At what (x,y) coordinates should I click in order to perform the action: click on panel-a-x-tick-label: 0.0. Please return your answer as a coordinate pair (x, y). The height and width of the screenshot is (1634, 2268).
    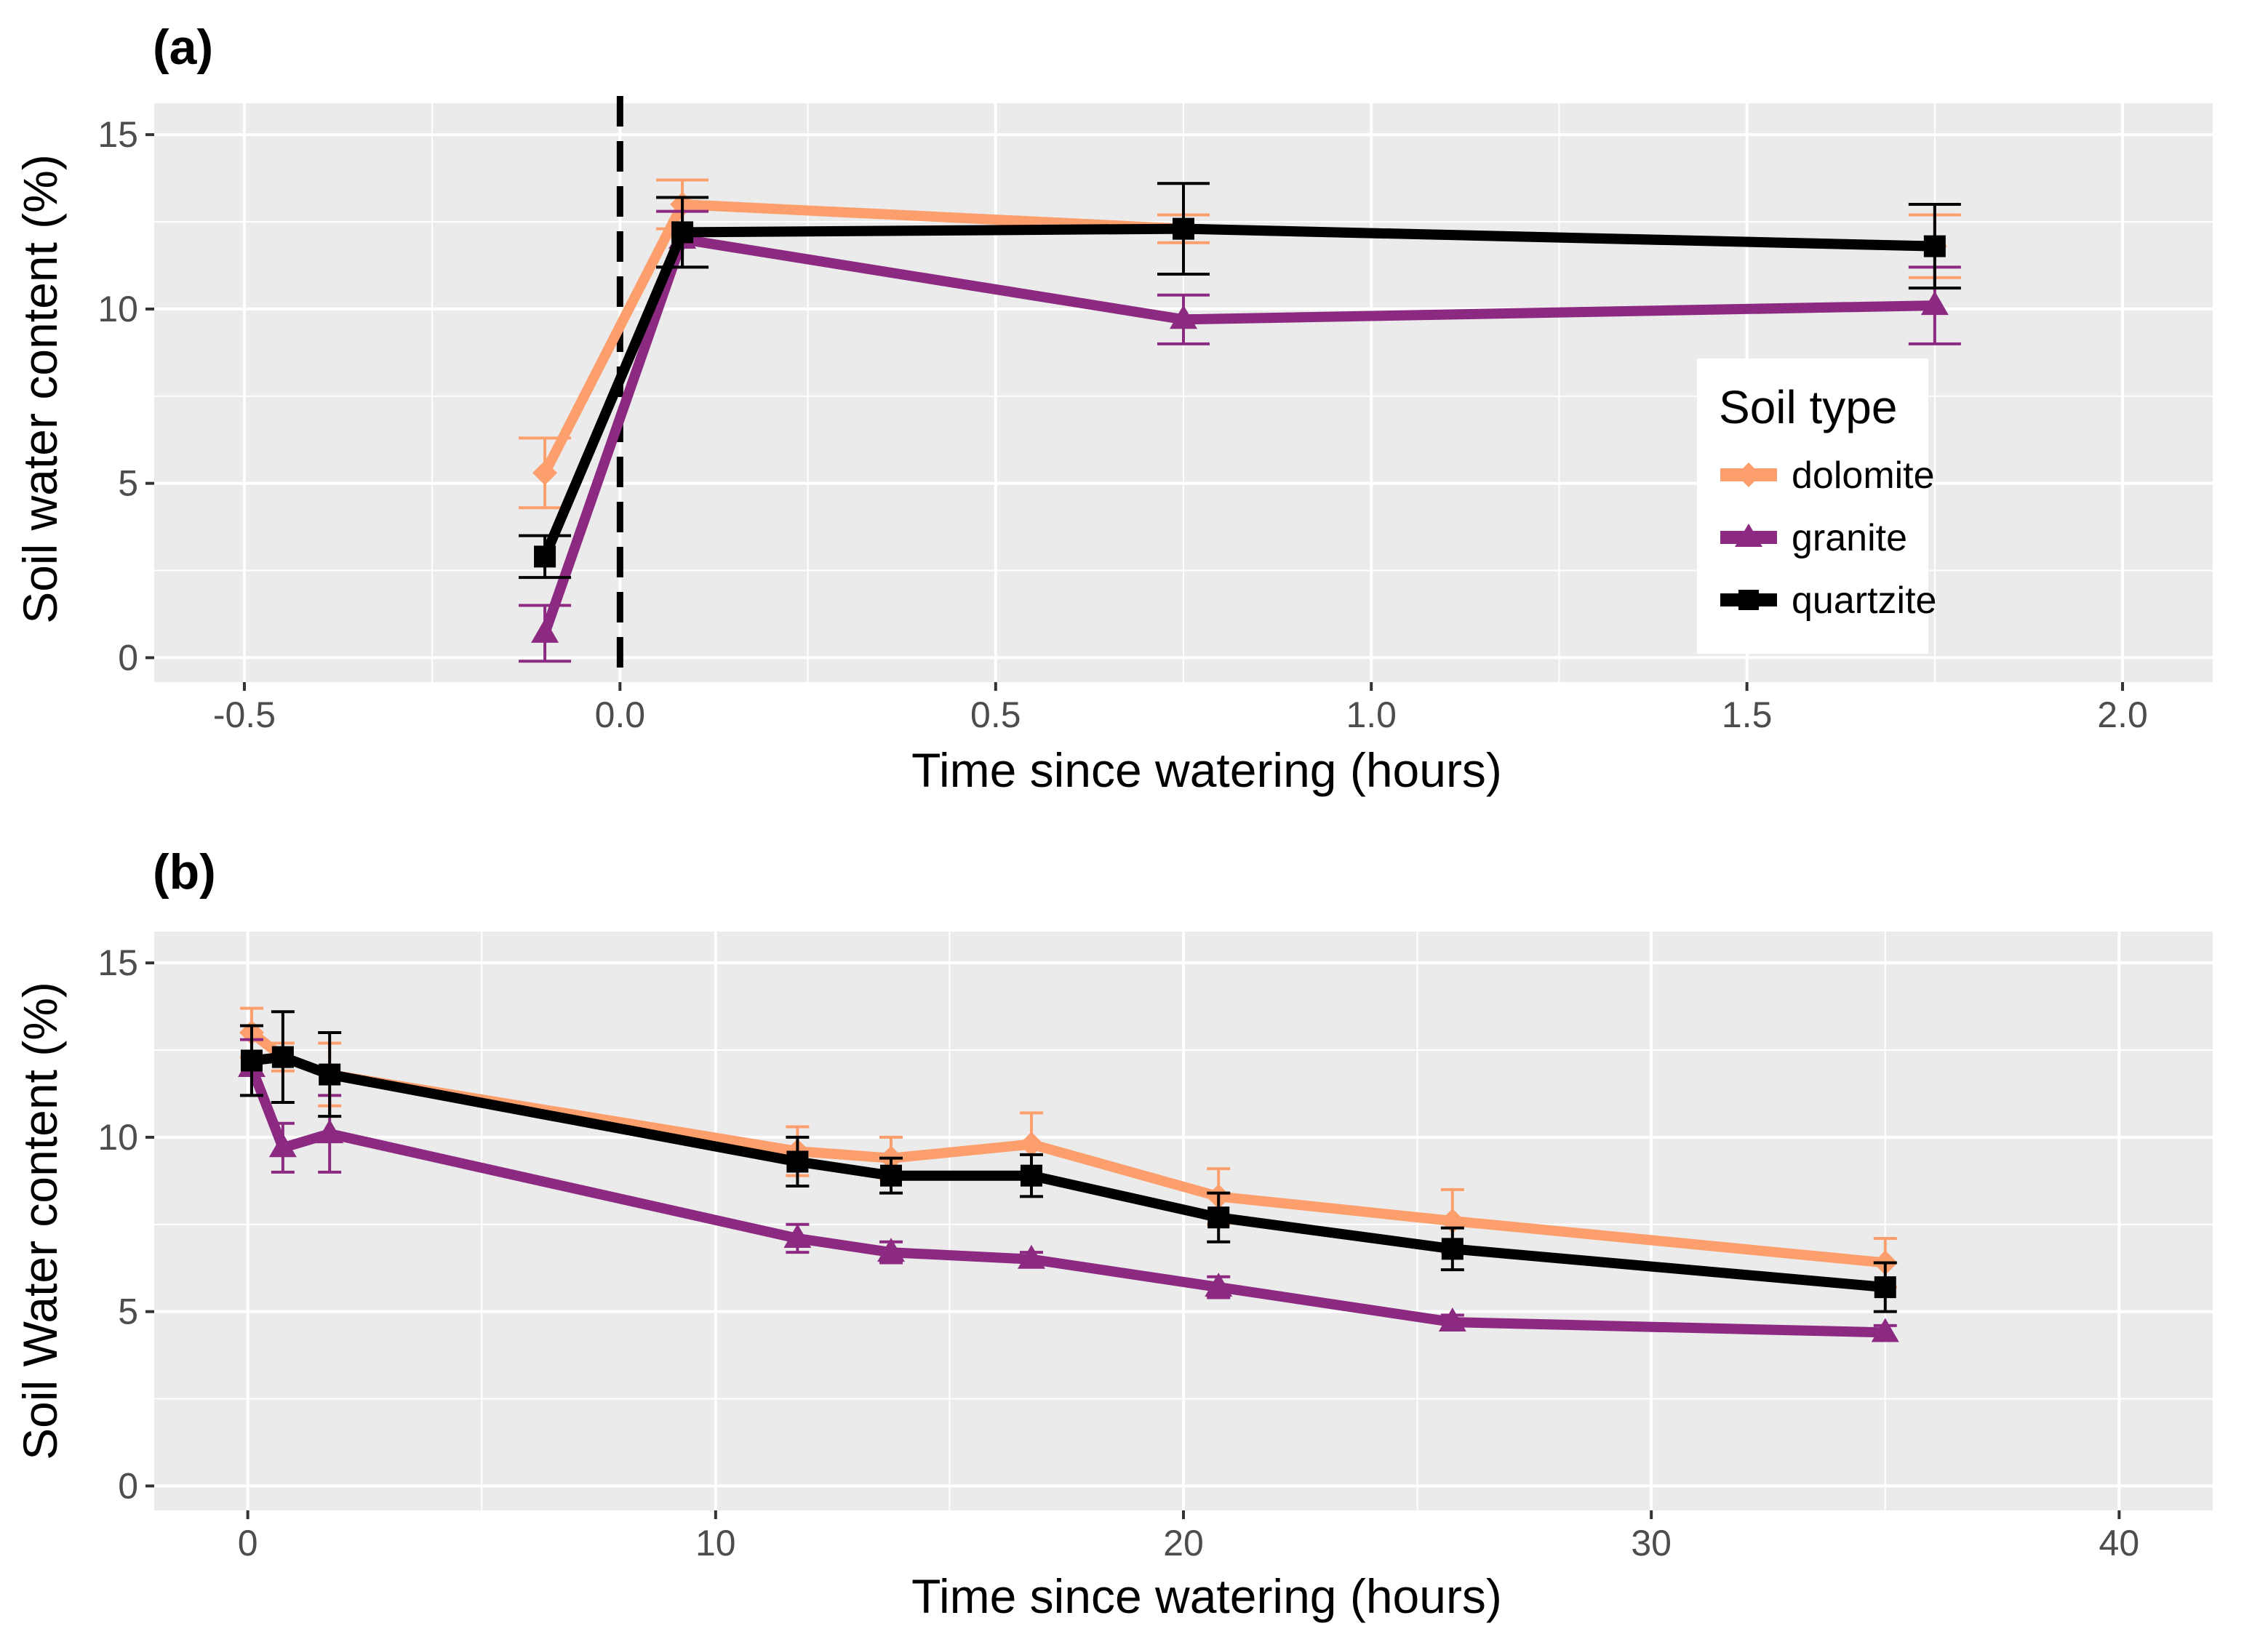
    Looking at the image, I should click on (621, 714).